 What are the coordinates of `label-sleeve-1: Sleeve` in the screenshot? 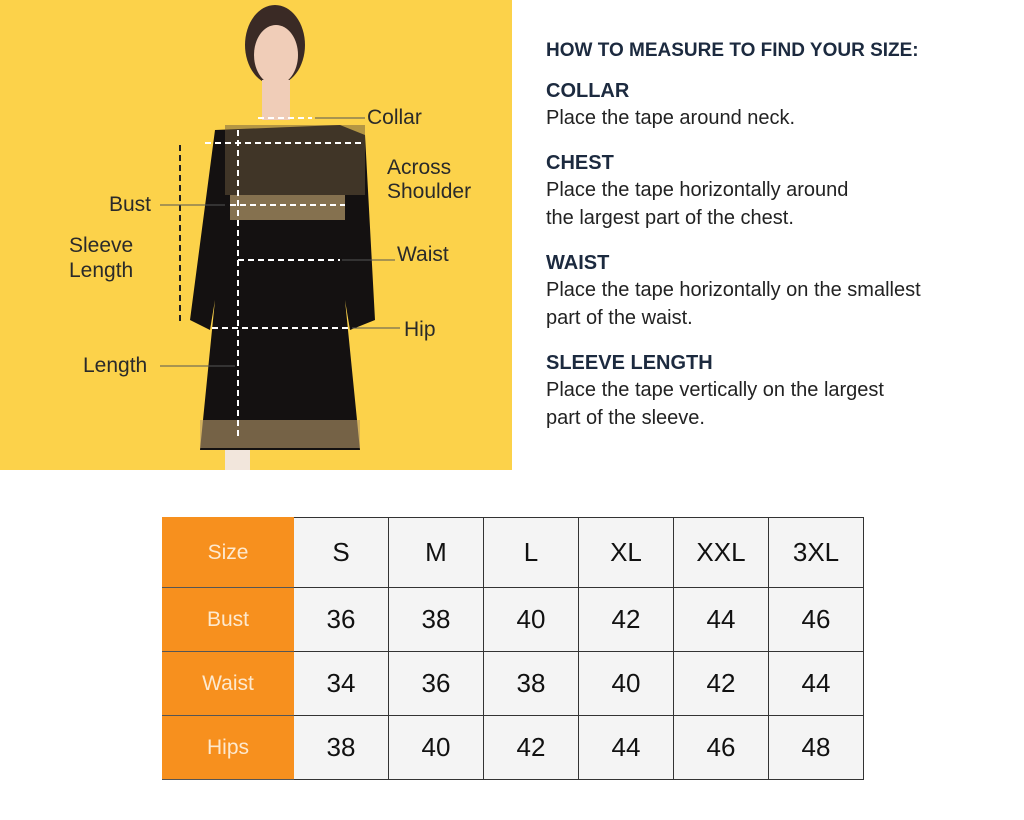 It's located at (101, 245).